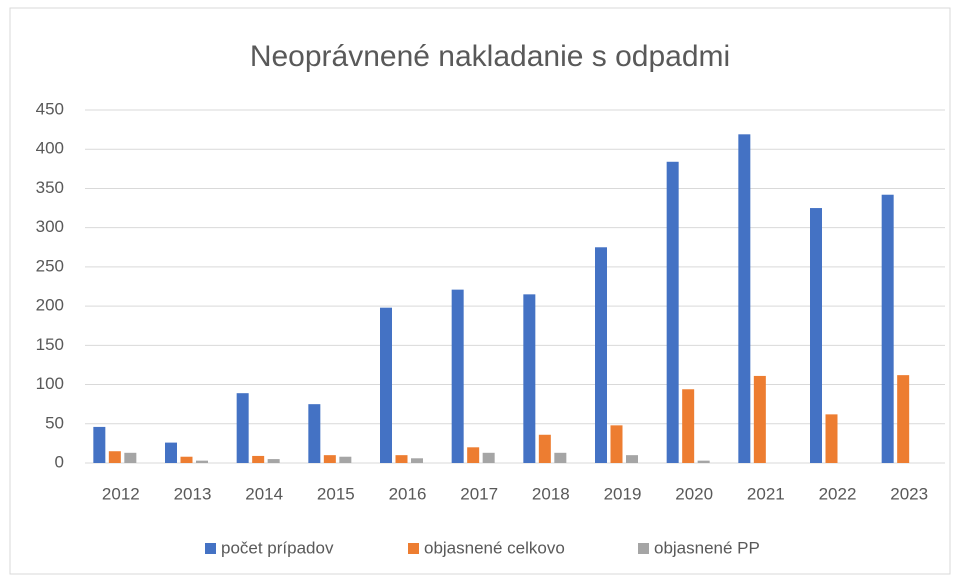 Image resolution: width=957 pixels, height=583 pixels. What do you see at coordinates (59, 461) in the screenshot?
I see `y-tick-label: 0` at bounding box center [59, 461].